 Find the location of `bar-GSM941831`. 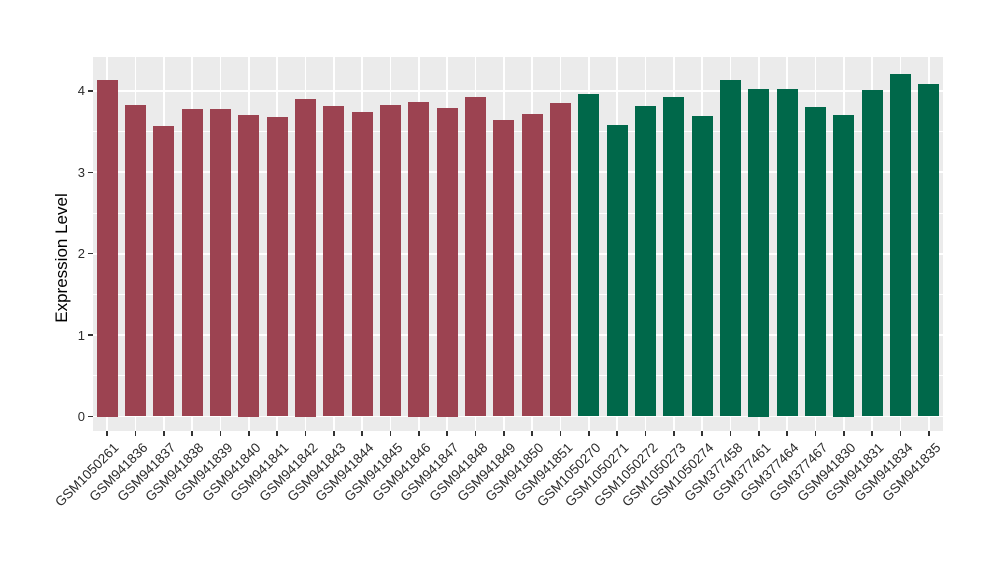

bar-GSM941831 is located at coordinates (872, 253).